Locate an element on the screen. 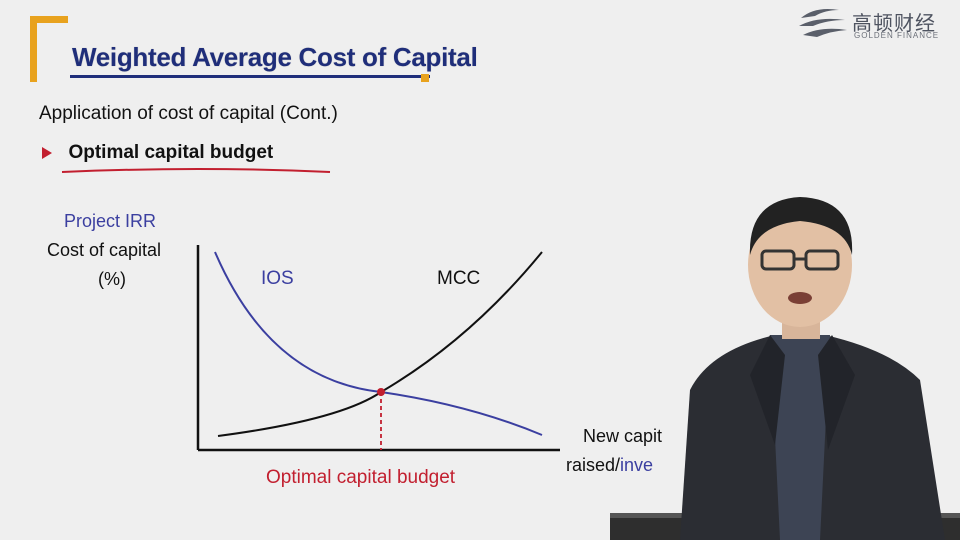 This screenshot has height=540, width=960. x-axis-label-raised: raised/ is located at coordinates (593, 465).